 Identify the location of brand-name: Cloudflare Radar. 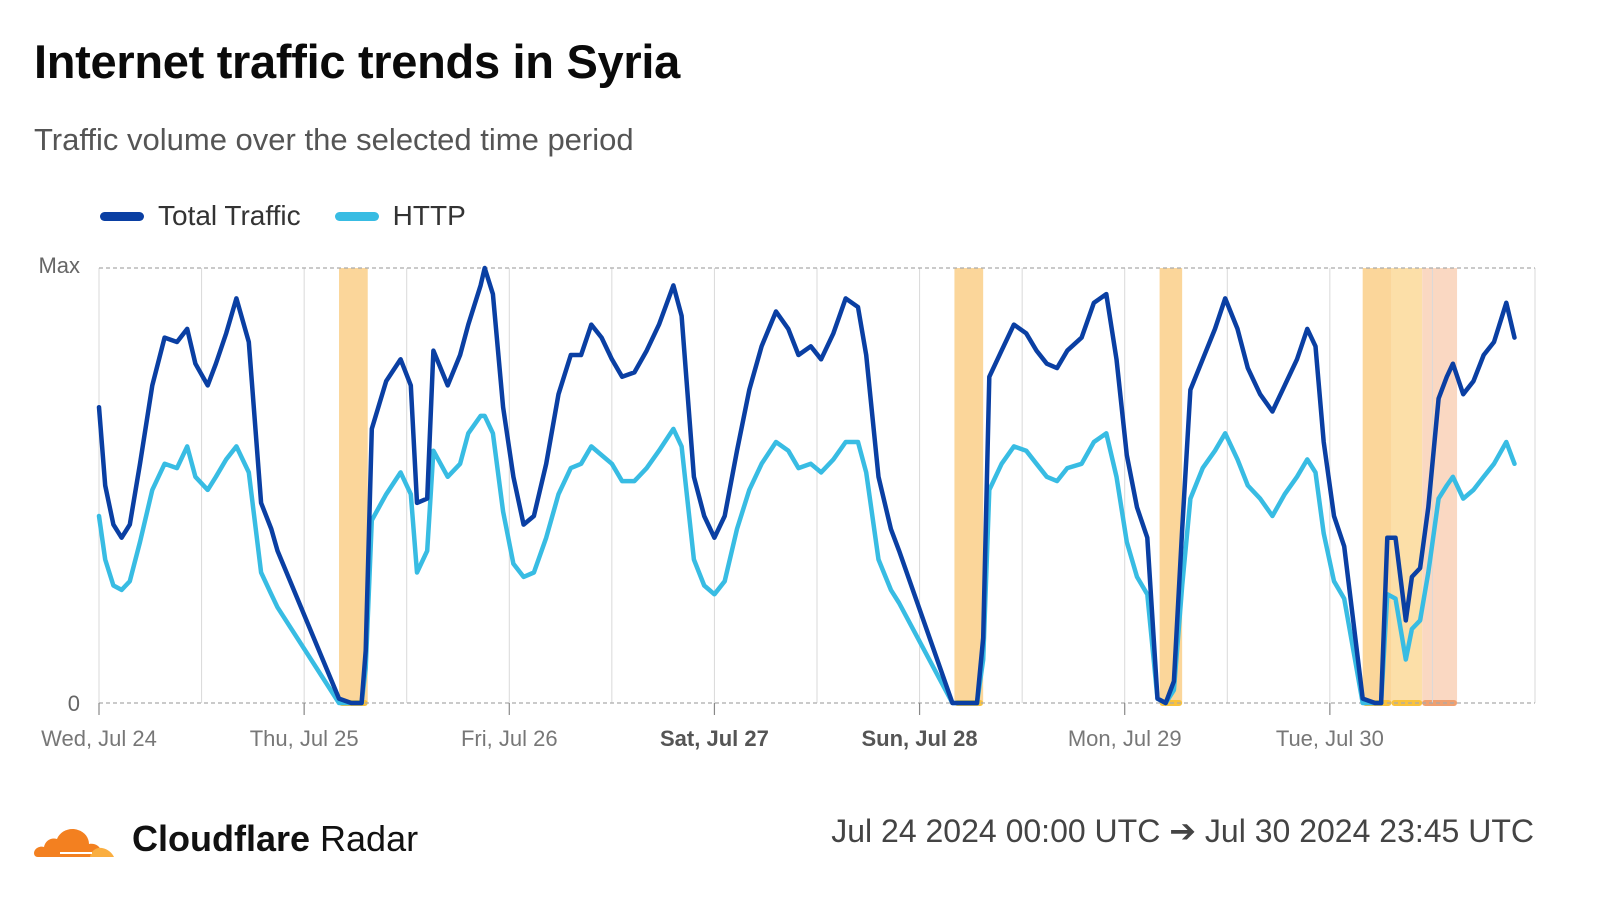
(275, 838).